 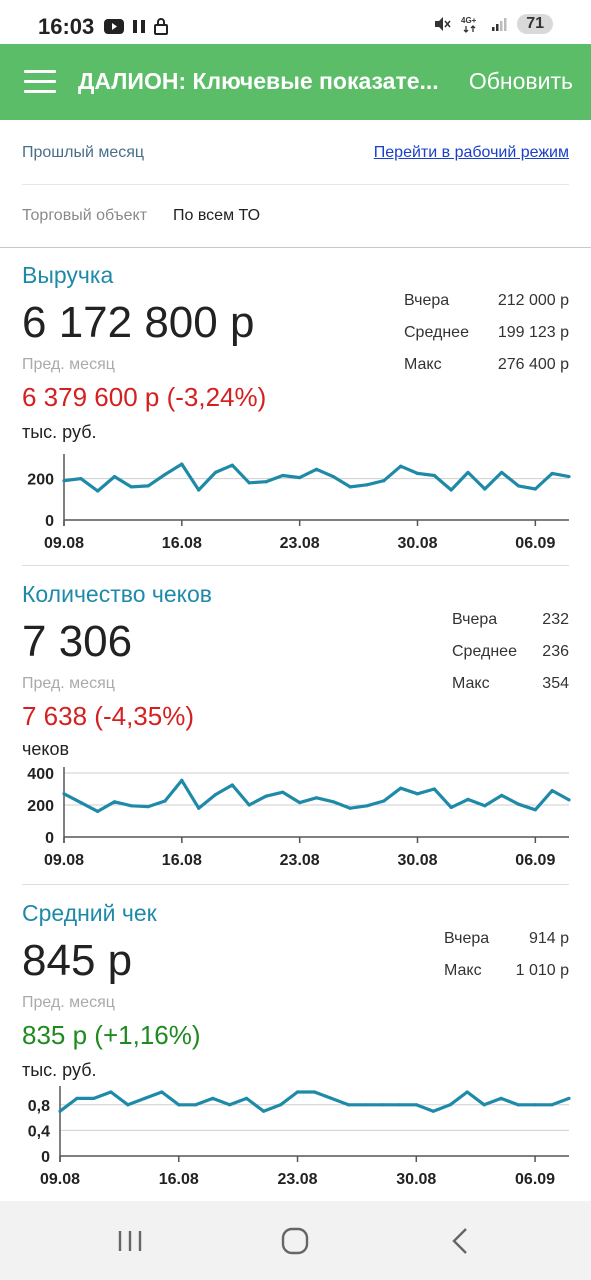 What do you see at coordinates (108, 716) in the screenshot?
I see `prev-value: 7 638 (-4,35%)` at bounding box center [108, 716].